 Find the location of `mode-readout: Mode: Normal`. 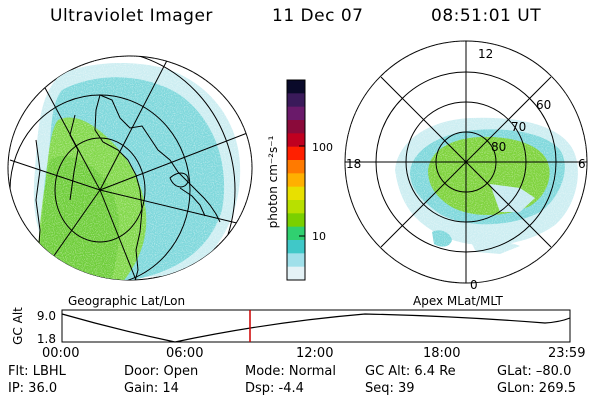

mode-readout: Mode: Normal is located at coordinates (290, 371).